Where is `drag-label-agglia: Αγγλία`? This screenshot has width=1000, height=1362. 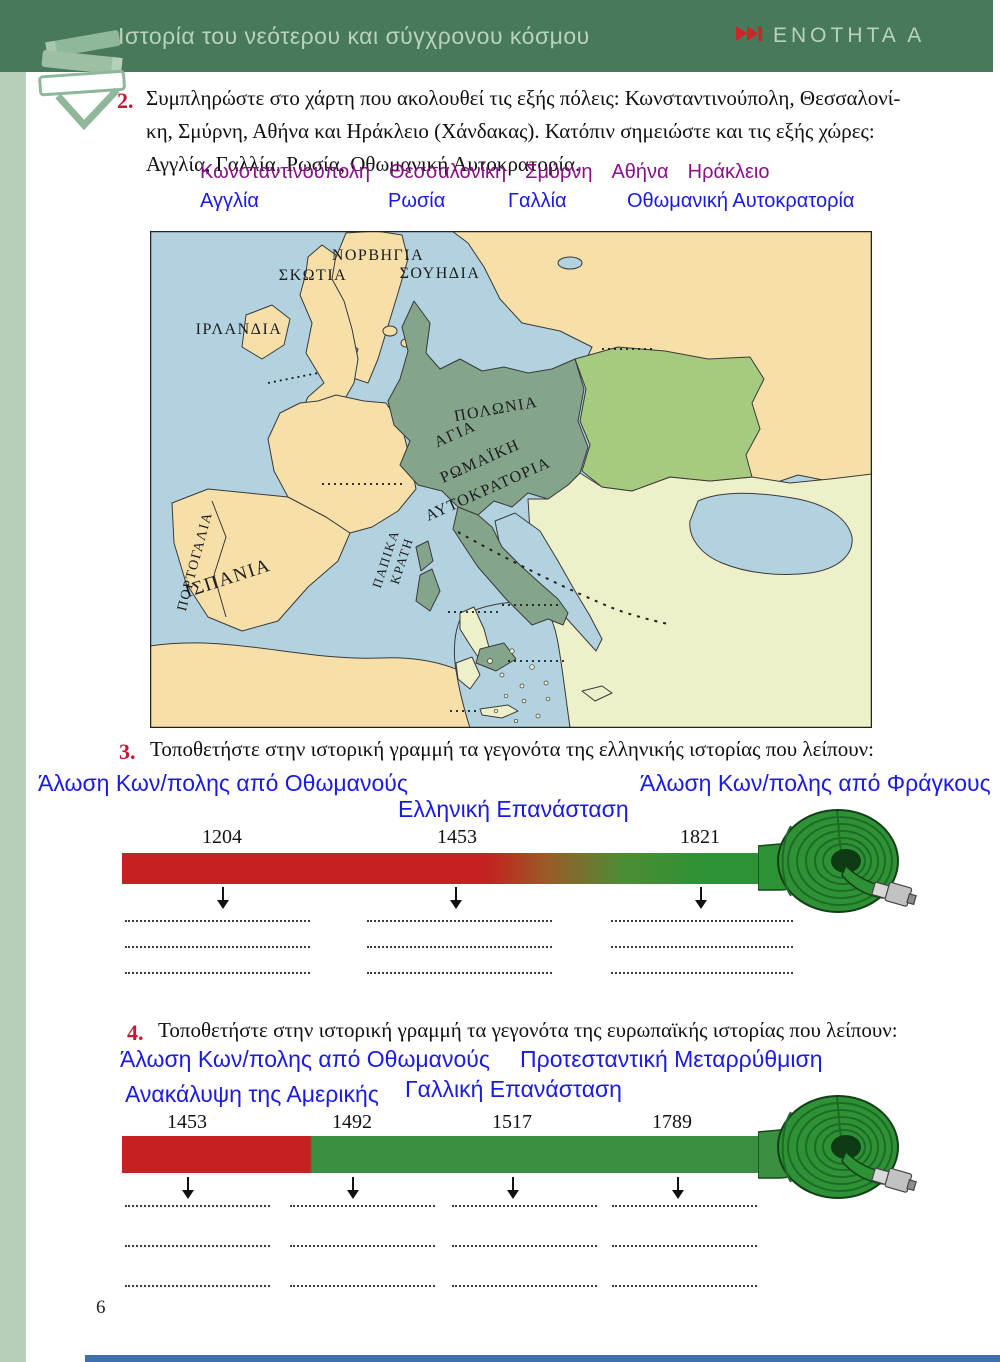
drag-label-agglia: Αγγλία is located at coordinates (229, 201).